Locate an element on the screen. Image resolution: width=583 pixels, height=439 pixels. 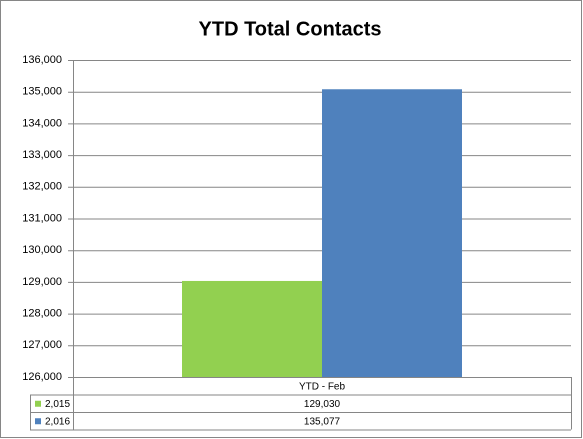
y-tick-label: 134,000 is located at coordinates (42, 123).